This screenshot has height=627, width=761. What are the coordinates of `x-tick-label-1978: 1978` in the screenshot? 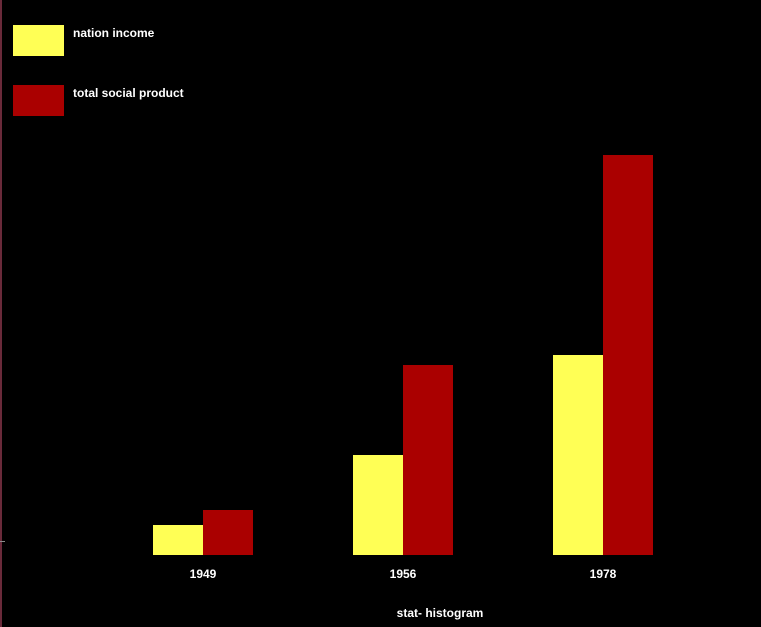 It's located at (603, 574).